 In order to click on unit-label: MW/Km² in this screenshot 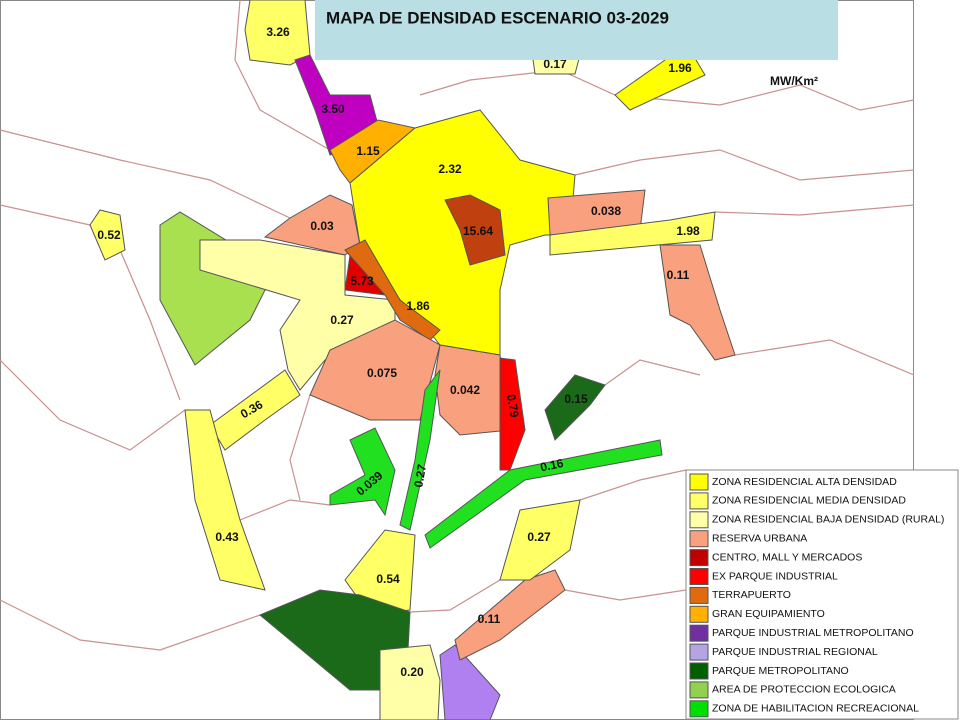, I will do `click(794, 81)`.